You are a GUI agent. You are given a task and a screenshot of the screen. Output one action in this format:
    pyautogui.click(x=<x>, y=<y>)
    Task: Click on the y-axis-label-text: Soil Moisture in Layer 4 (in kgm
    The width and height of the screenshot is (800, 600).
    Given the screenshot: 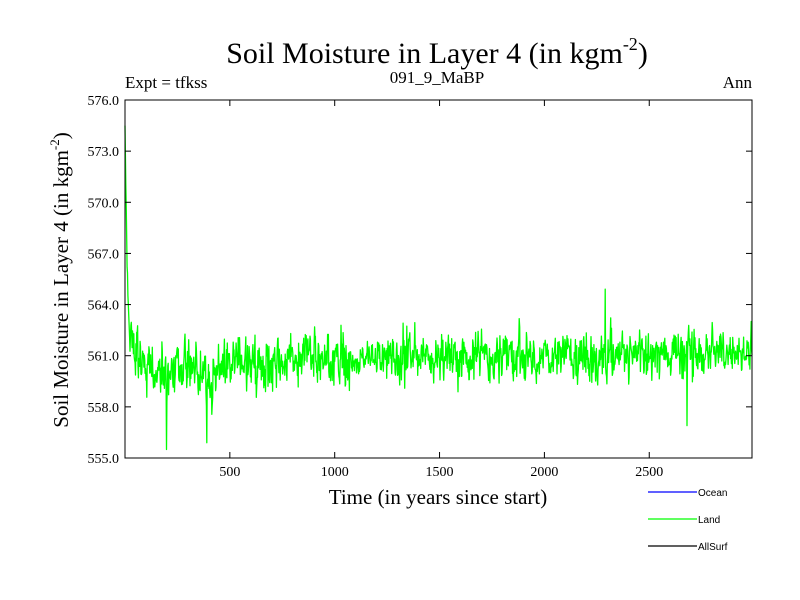 What is the action you would take?
    pyautogui.click(x=61, y=289)
    